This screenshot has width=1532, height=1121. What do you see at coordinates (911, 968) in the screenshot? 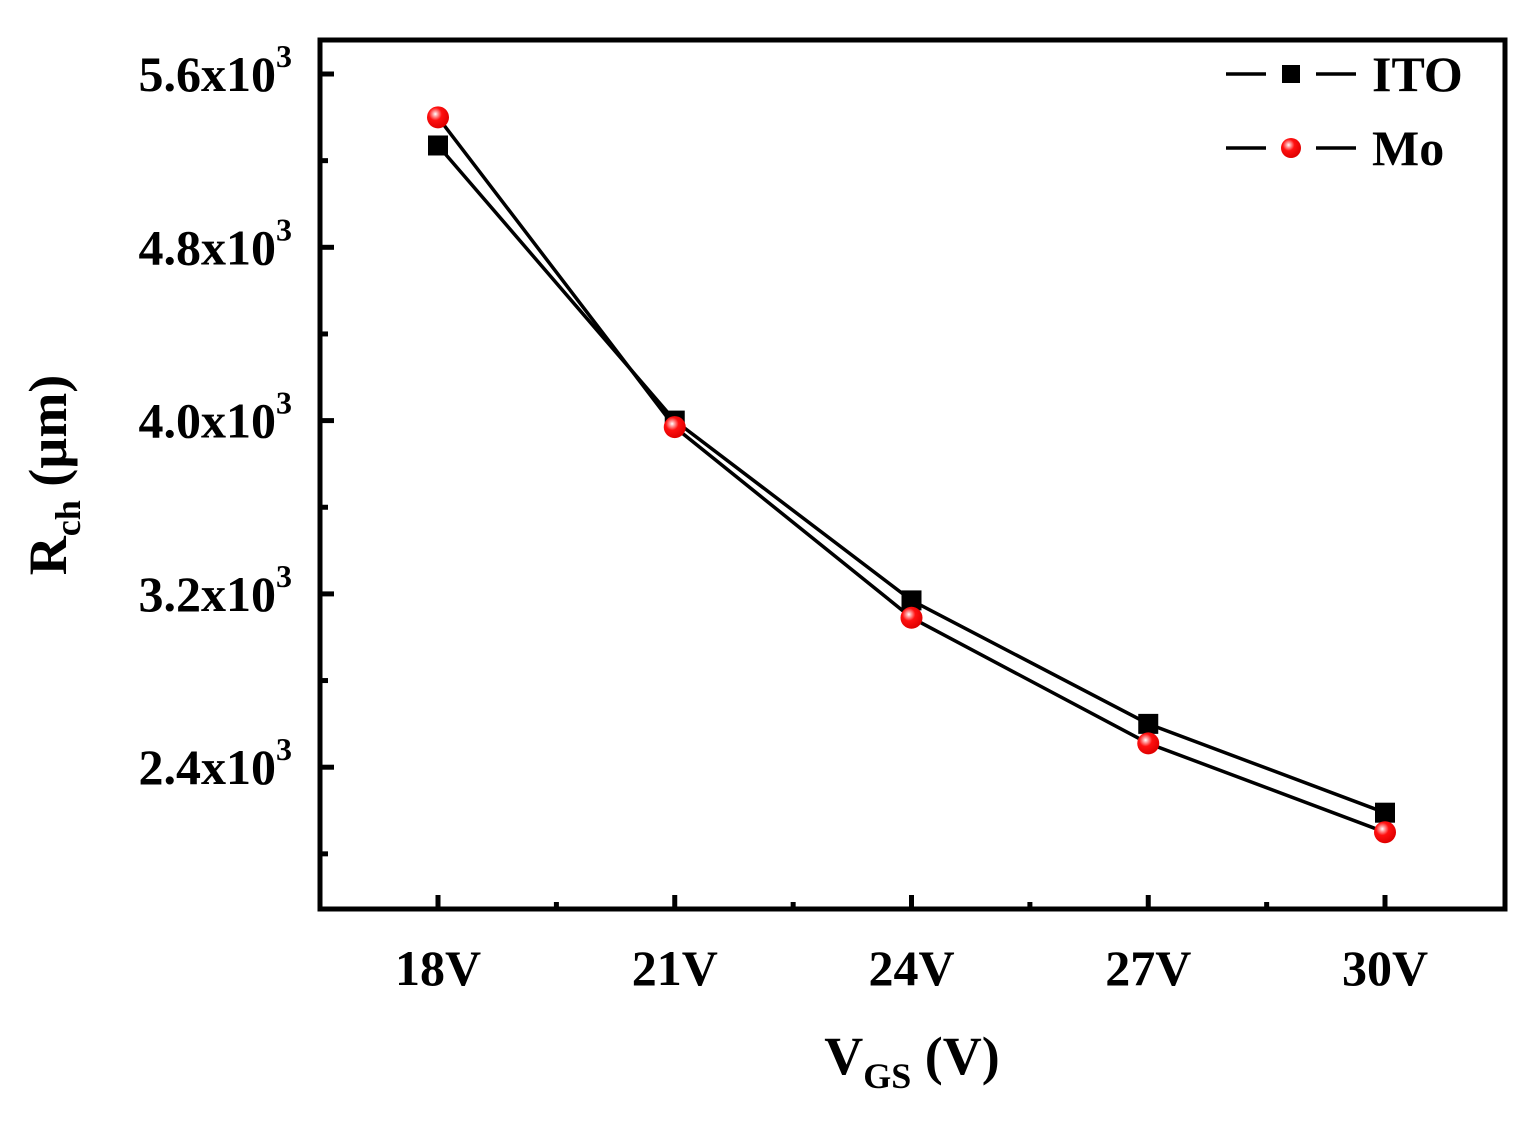
I see `x-tick-label: 24V` at bounding box center [911, 968].